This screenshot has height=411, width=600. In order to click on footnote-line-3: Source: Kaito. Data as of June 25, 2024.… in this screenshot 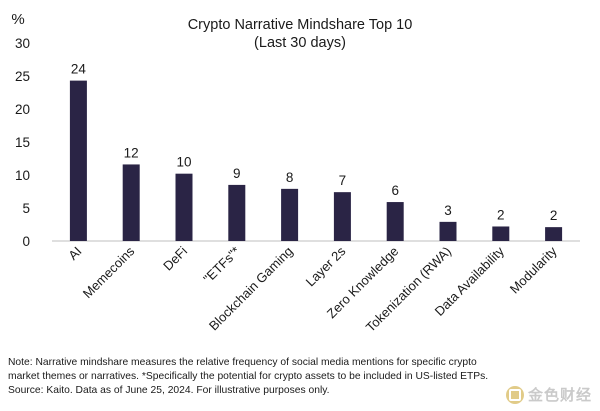, I will do `click(169, 390)`.